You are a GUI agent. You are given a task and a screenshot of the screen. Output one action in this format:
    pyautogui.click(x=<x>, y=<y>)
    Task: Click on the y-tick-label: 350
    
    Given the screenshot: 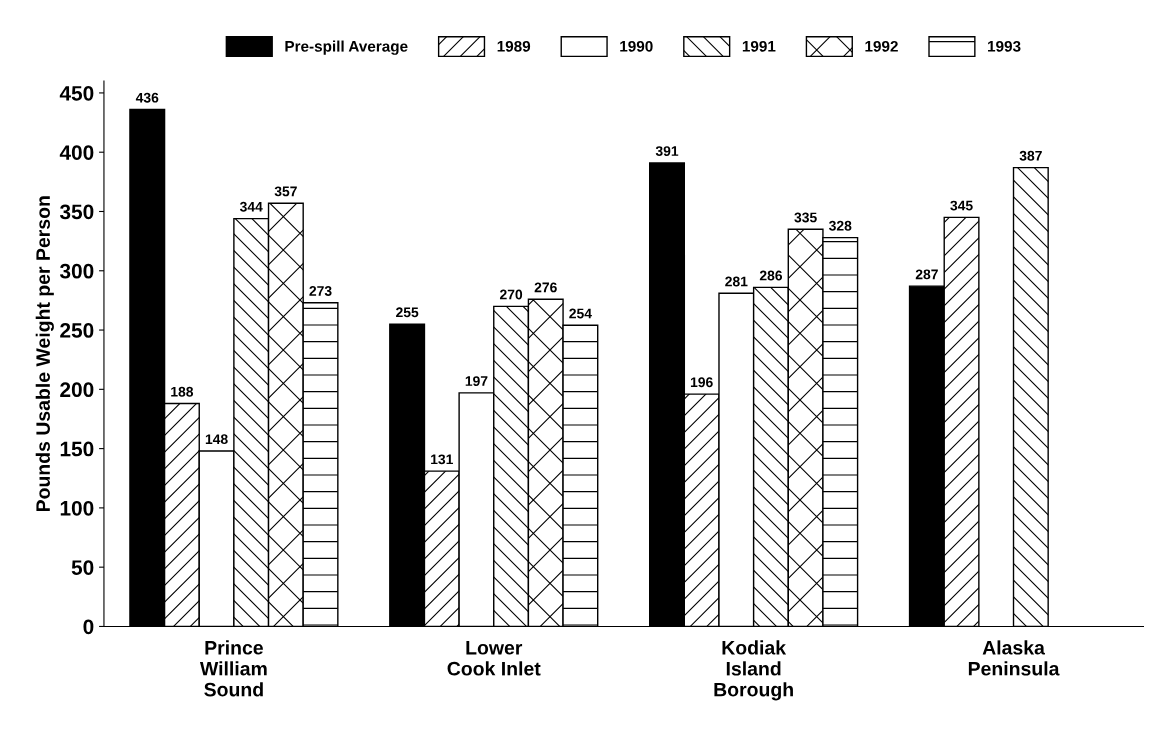 What is the action you would take?
    pyautogui.click(x=76, y=212)
    